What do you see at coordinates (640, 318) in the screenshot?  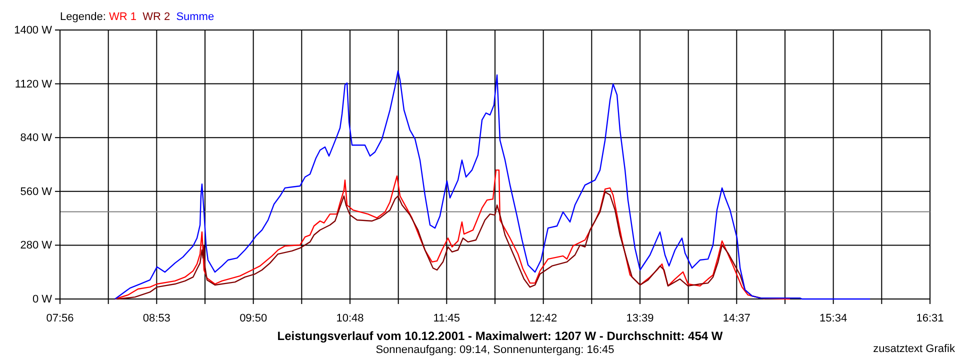 I see `x-tick-label: 13:39` at bounding box center [640, 318].